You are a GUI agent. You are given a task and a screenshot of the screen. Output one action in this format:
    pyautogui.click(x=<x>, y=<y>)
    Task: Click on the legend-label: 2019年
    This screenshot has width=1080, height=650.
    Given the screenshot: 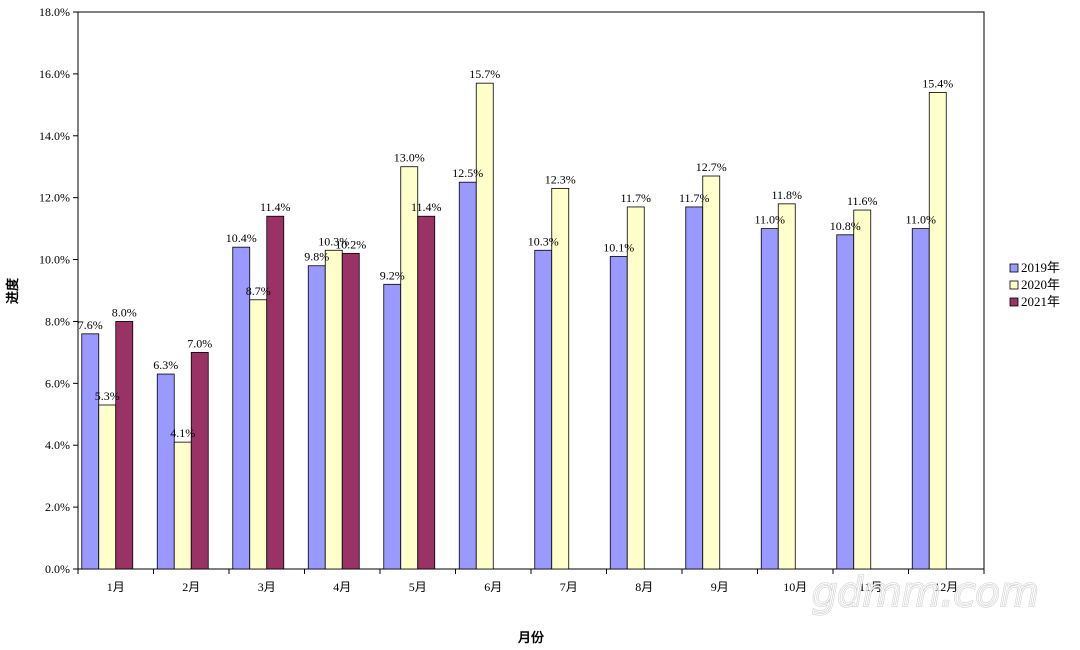 What is the action you would take?
    pyautogui.click(x=1040, y=267)
    